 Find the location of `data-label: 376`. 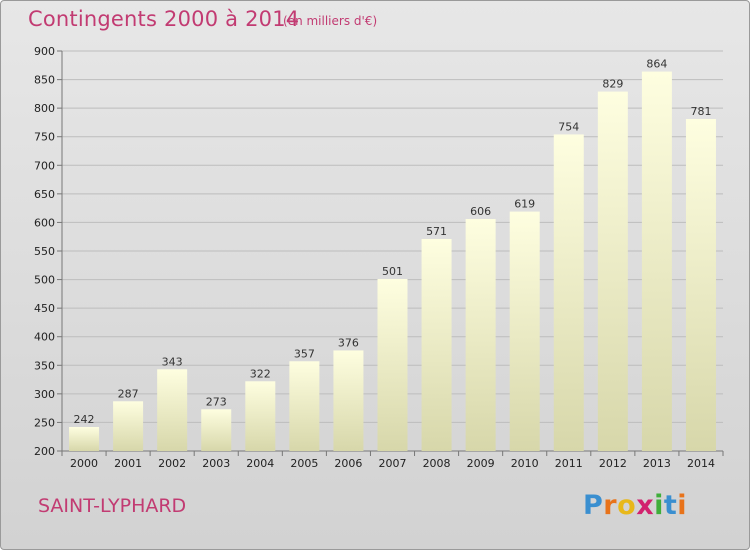

data-label: 376 is located at coordinates (348, 342).